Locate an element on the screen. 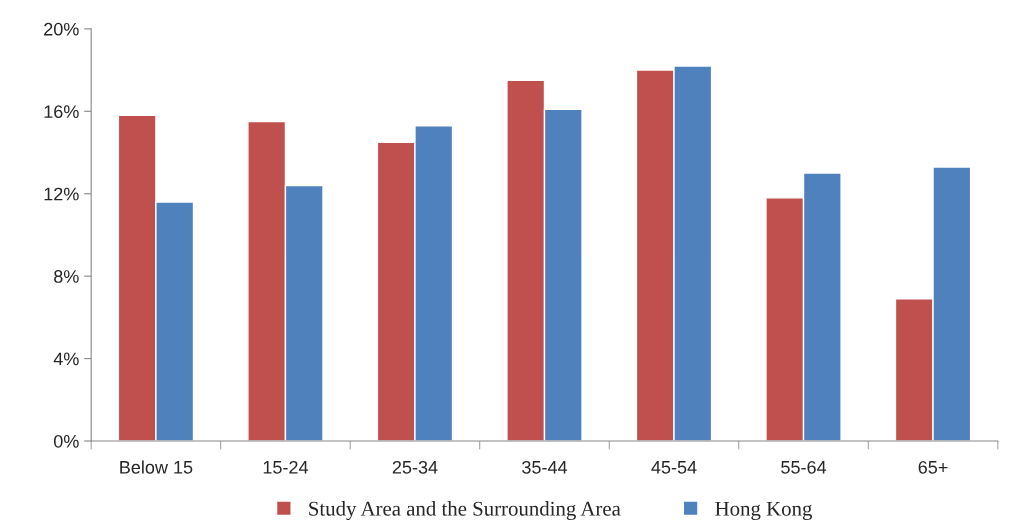  y-tick-label: 20% is located at coordinates (61, 29).